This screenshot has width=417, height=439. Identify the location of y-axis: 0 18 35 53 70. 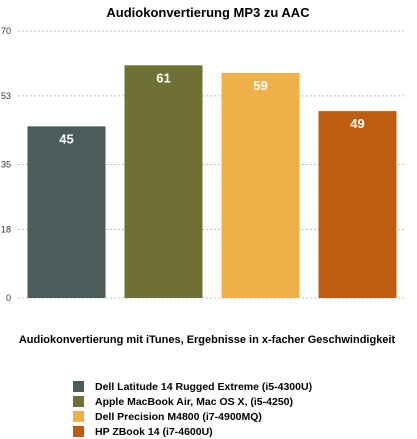
(6, 164).